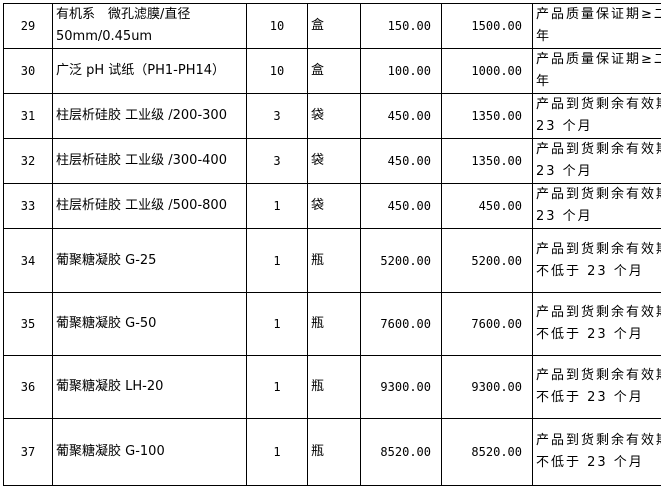 This screenshot has height=486, width=661. Describe the element at coordinates (487, 387) in the screenshot. I see `total-price: 9300.00` at that location.